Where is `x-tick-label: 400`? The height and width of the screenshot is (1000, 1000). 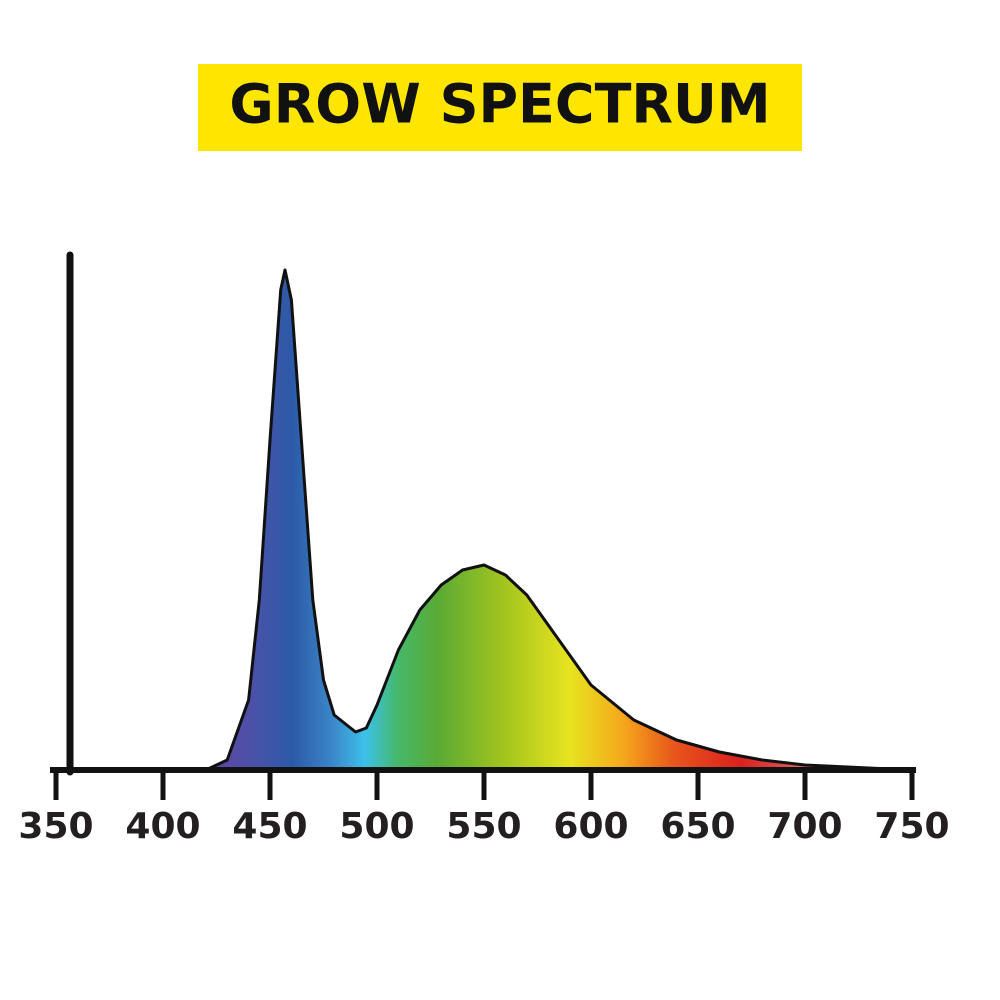
x-tick-label: 400 is located at coordinates (162, 826).